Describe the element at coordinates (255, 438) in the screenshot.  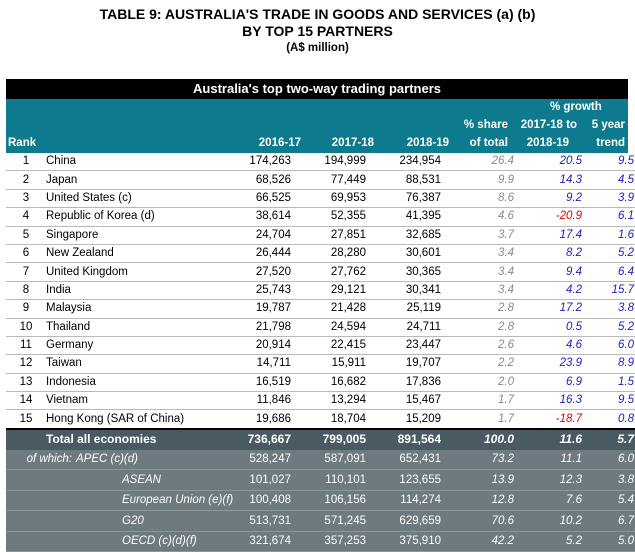
I see `total-2016-17-cell: 736,667` at that location.